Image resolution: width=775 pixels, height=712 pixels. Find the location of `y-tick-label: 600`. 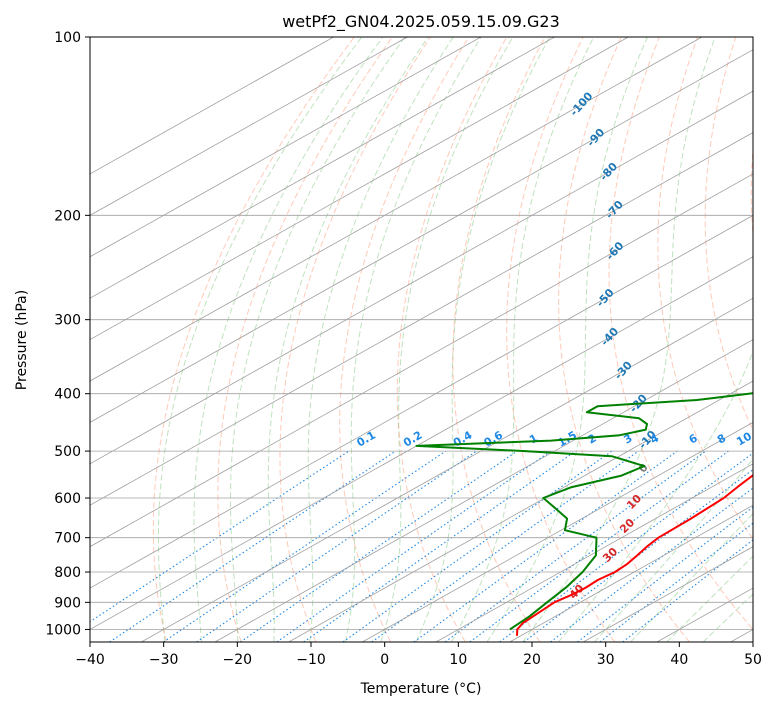

y-tick-label: 600 is located at coordinates (67, 499).